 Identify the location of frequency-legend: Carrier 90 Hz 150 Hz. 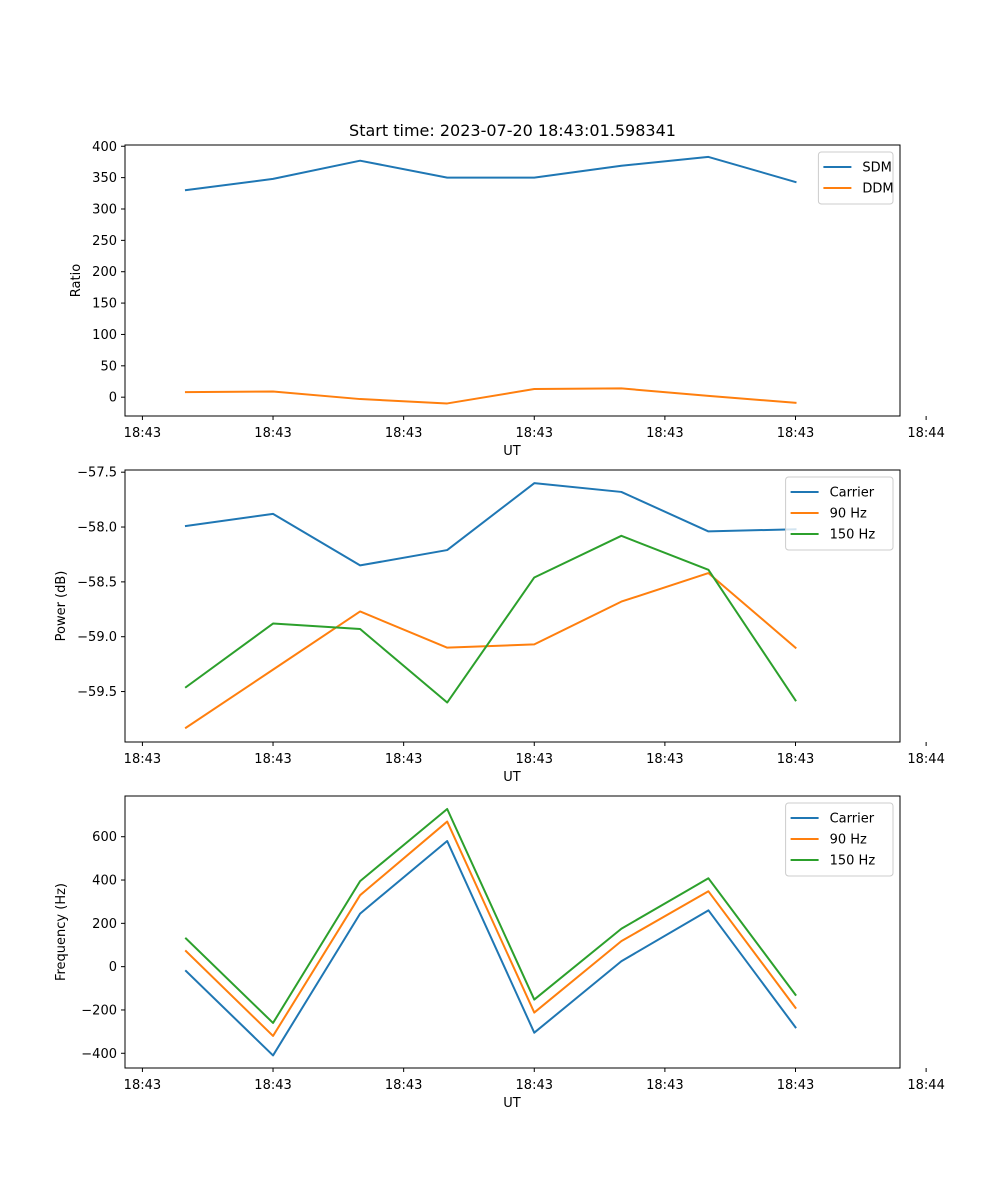
(839, 839).